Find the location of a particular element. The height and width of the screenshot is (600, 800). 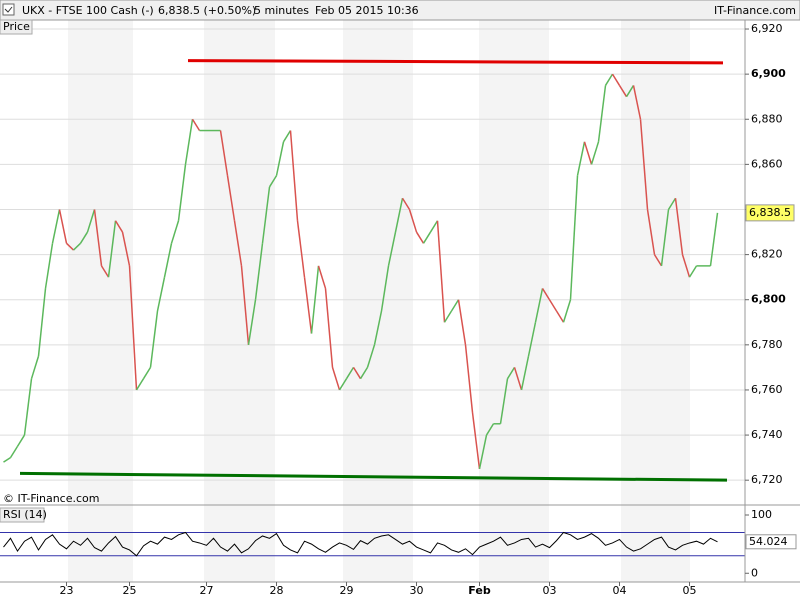

menu-icon-mark is located at coordinates (8, 9).